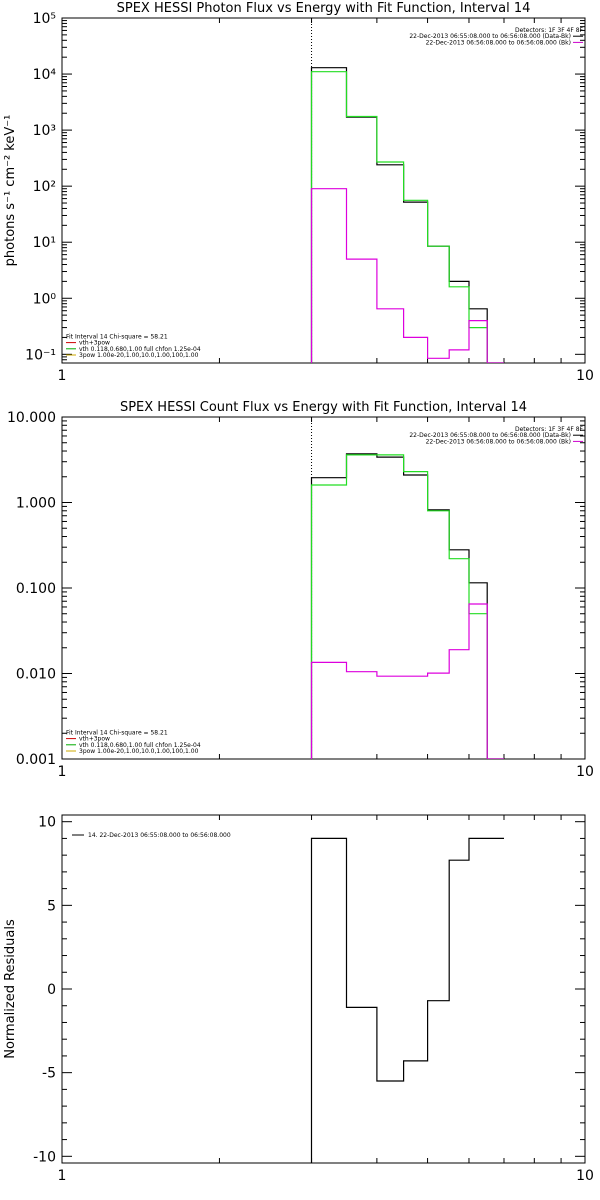 The image size is (600, 1200). What do you see at coordinates (45, 299) in the screenshot?
I see `y-tick-label: 10⁰` at bounding box center [45, 299].